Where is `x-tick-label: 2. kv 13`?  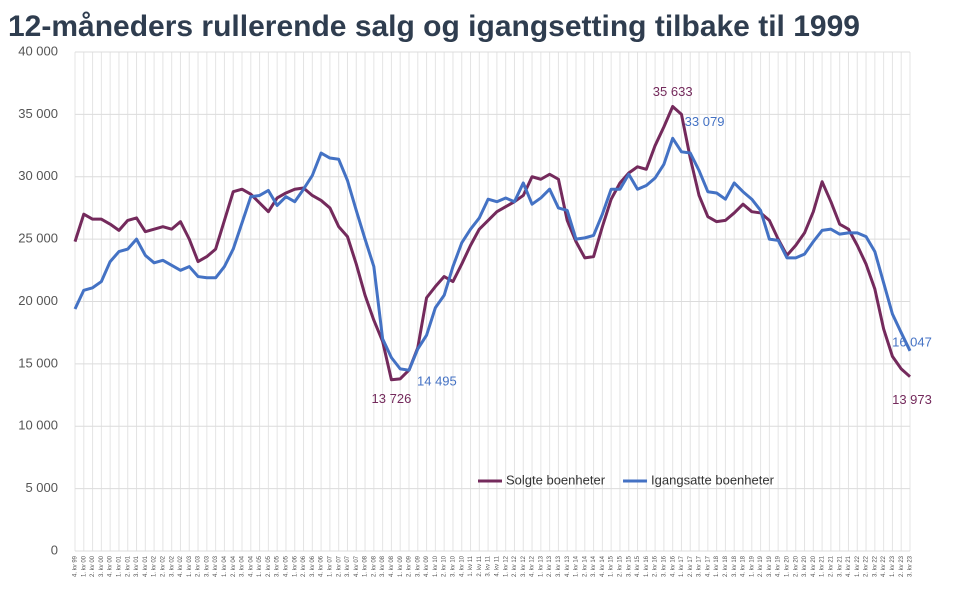
x-tick-label: 2. kv 13 is located at coordinates (550, 566).